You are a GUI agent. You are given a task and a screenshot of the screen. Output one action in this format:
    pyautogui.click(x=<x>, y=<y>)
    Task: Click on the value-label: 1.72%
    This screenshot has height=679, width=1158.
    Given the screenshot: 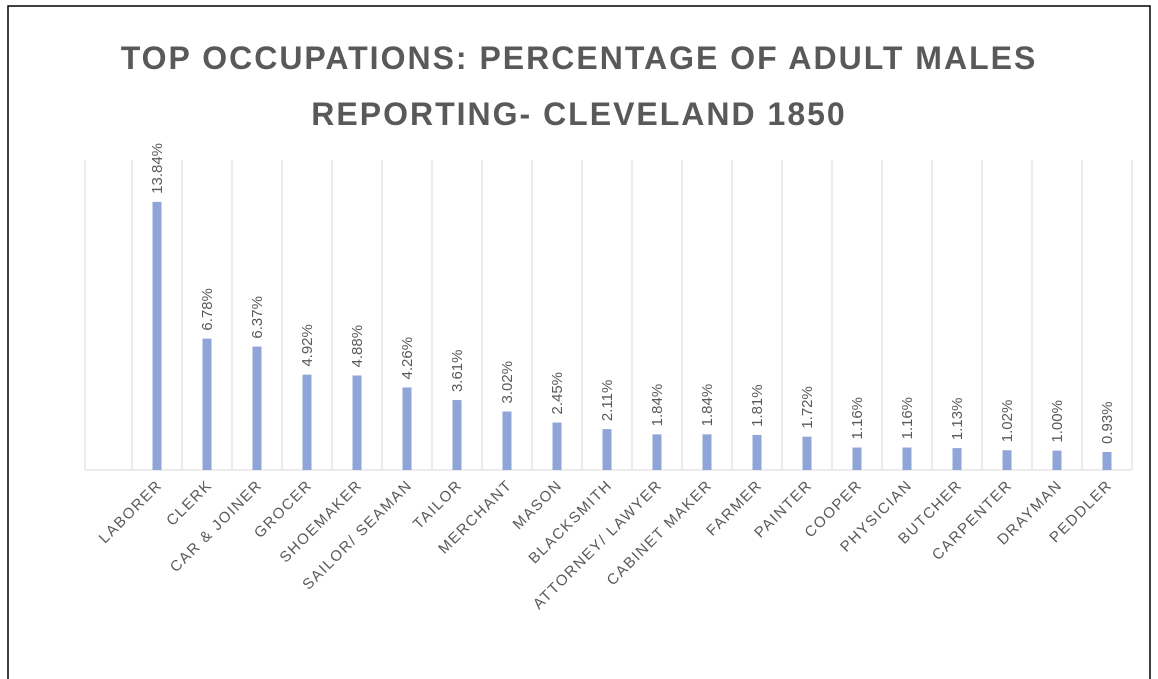 What is the action you would take?
    pyautogui.click(x=807, y=407)
    